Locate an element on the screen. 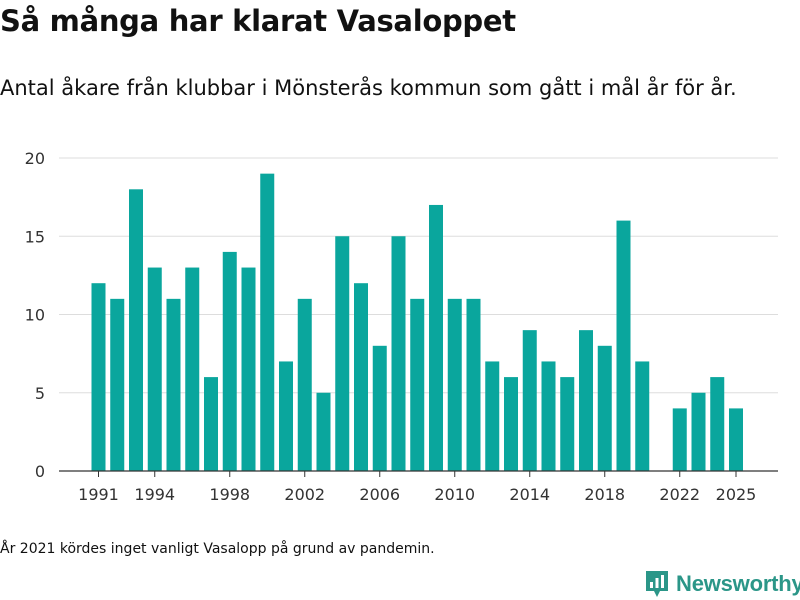  x-tick-label: 1994 is located at coordinates (154, 494).